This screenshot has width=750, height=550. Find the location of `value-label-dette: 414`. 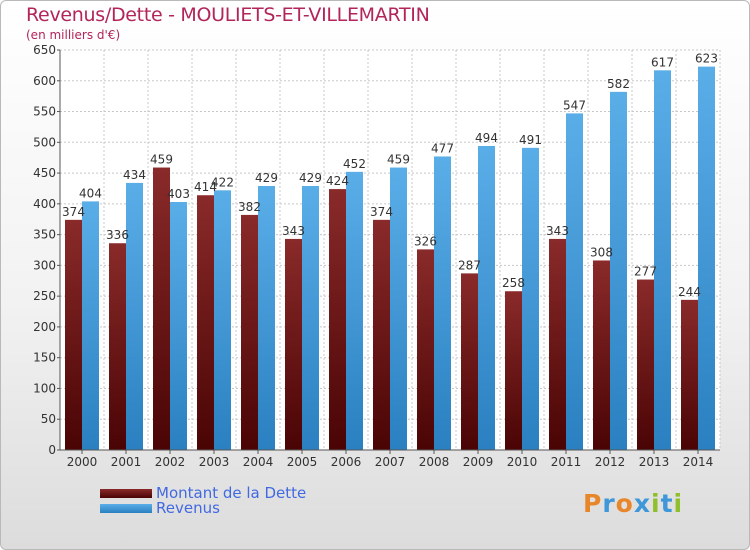

value-label-dette: 414 is located at coordinates (205, 187).